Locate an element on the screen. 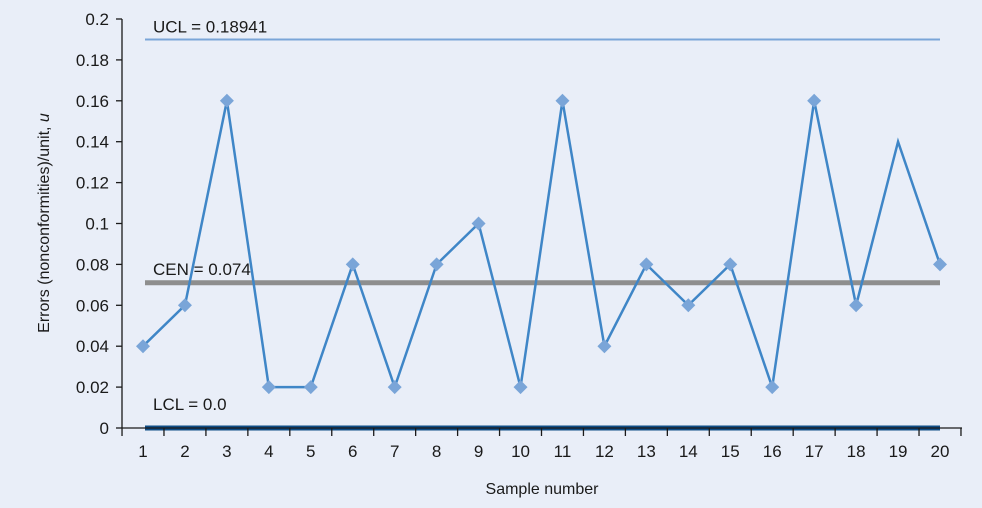 The height and width of the screenshot is (508, 982). x-tick-label: 1 is located at coordinates (142, 451).